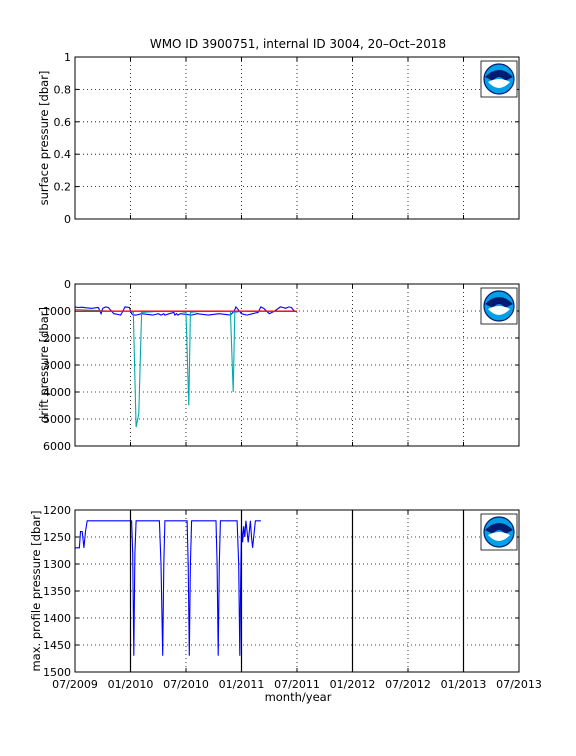 The width and height of the screenshot is (576, 756). Describe the element at coordinates (57, 537) in the screenshot. I see `y-tick-label: 1250` at that location.